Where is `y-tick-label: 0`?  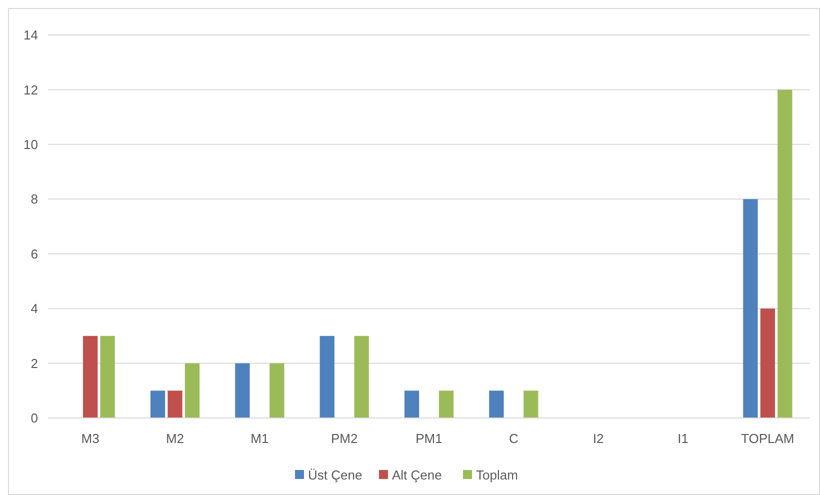
y-tick-label: 0 is located at coordinates (34, 418).